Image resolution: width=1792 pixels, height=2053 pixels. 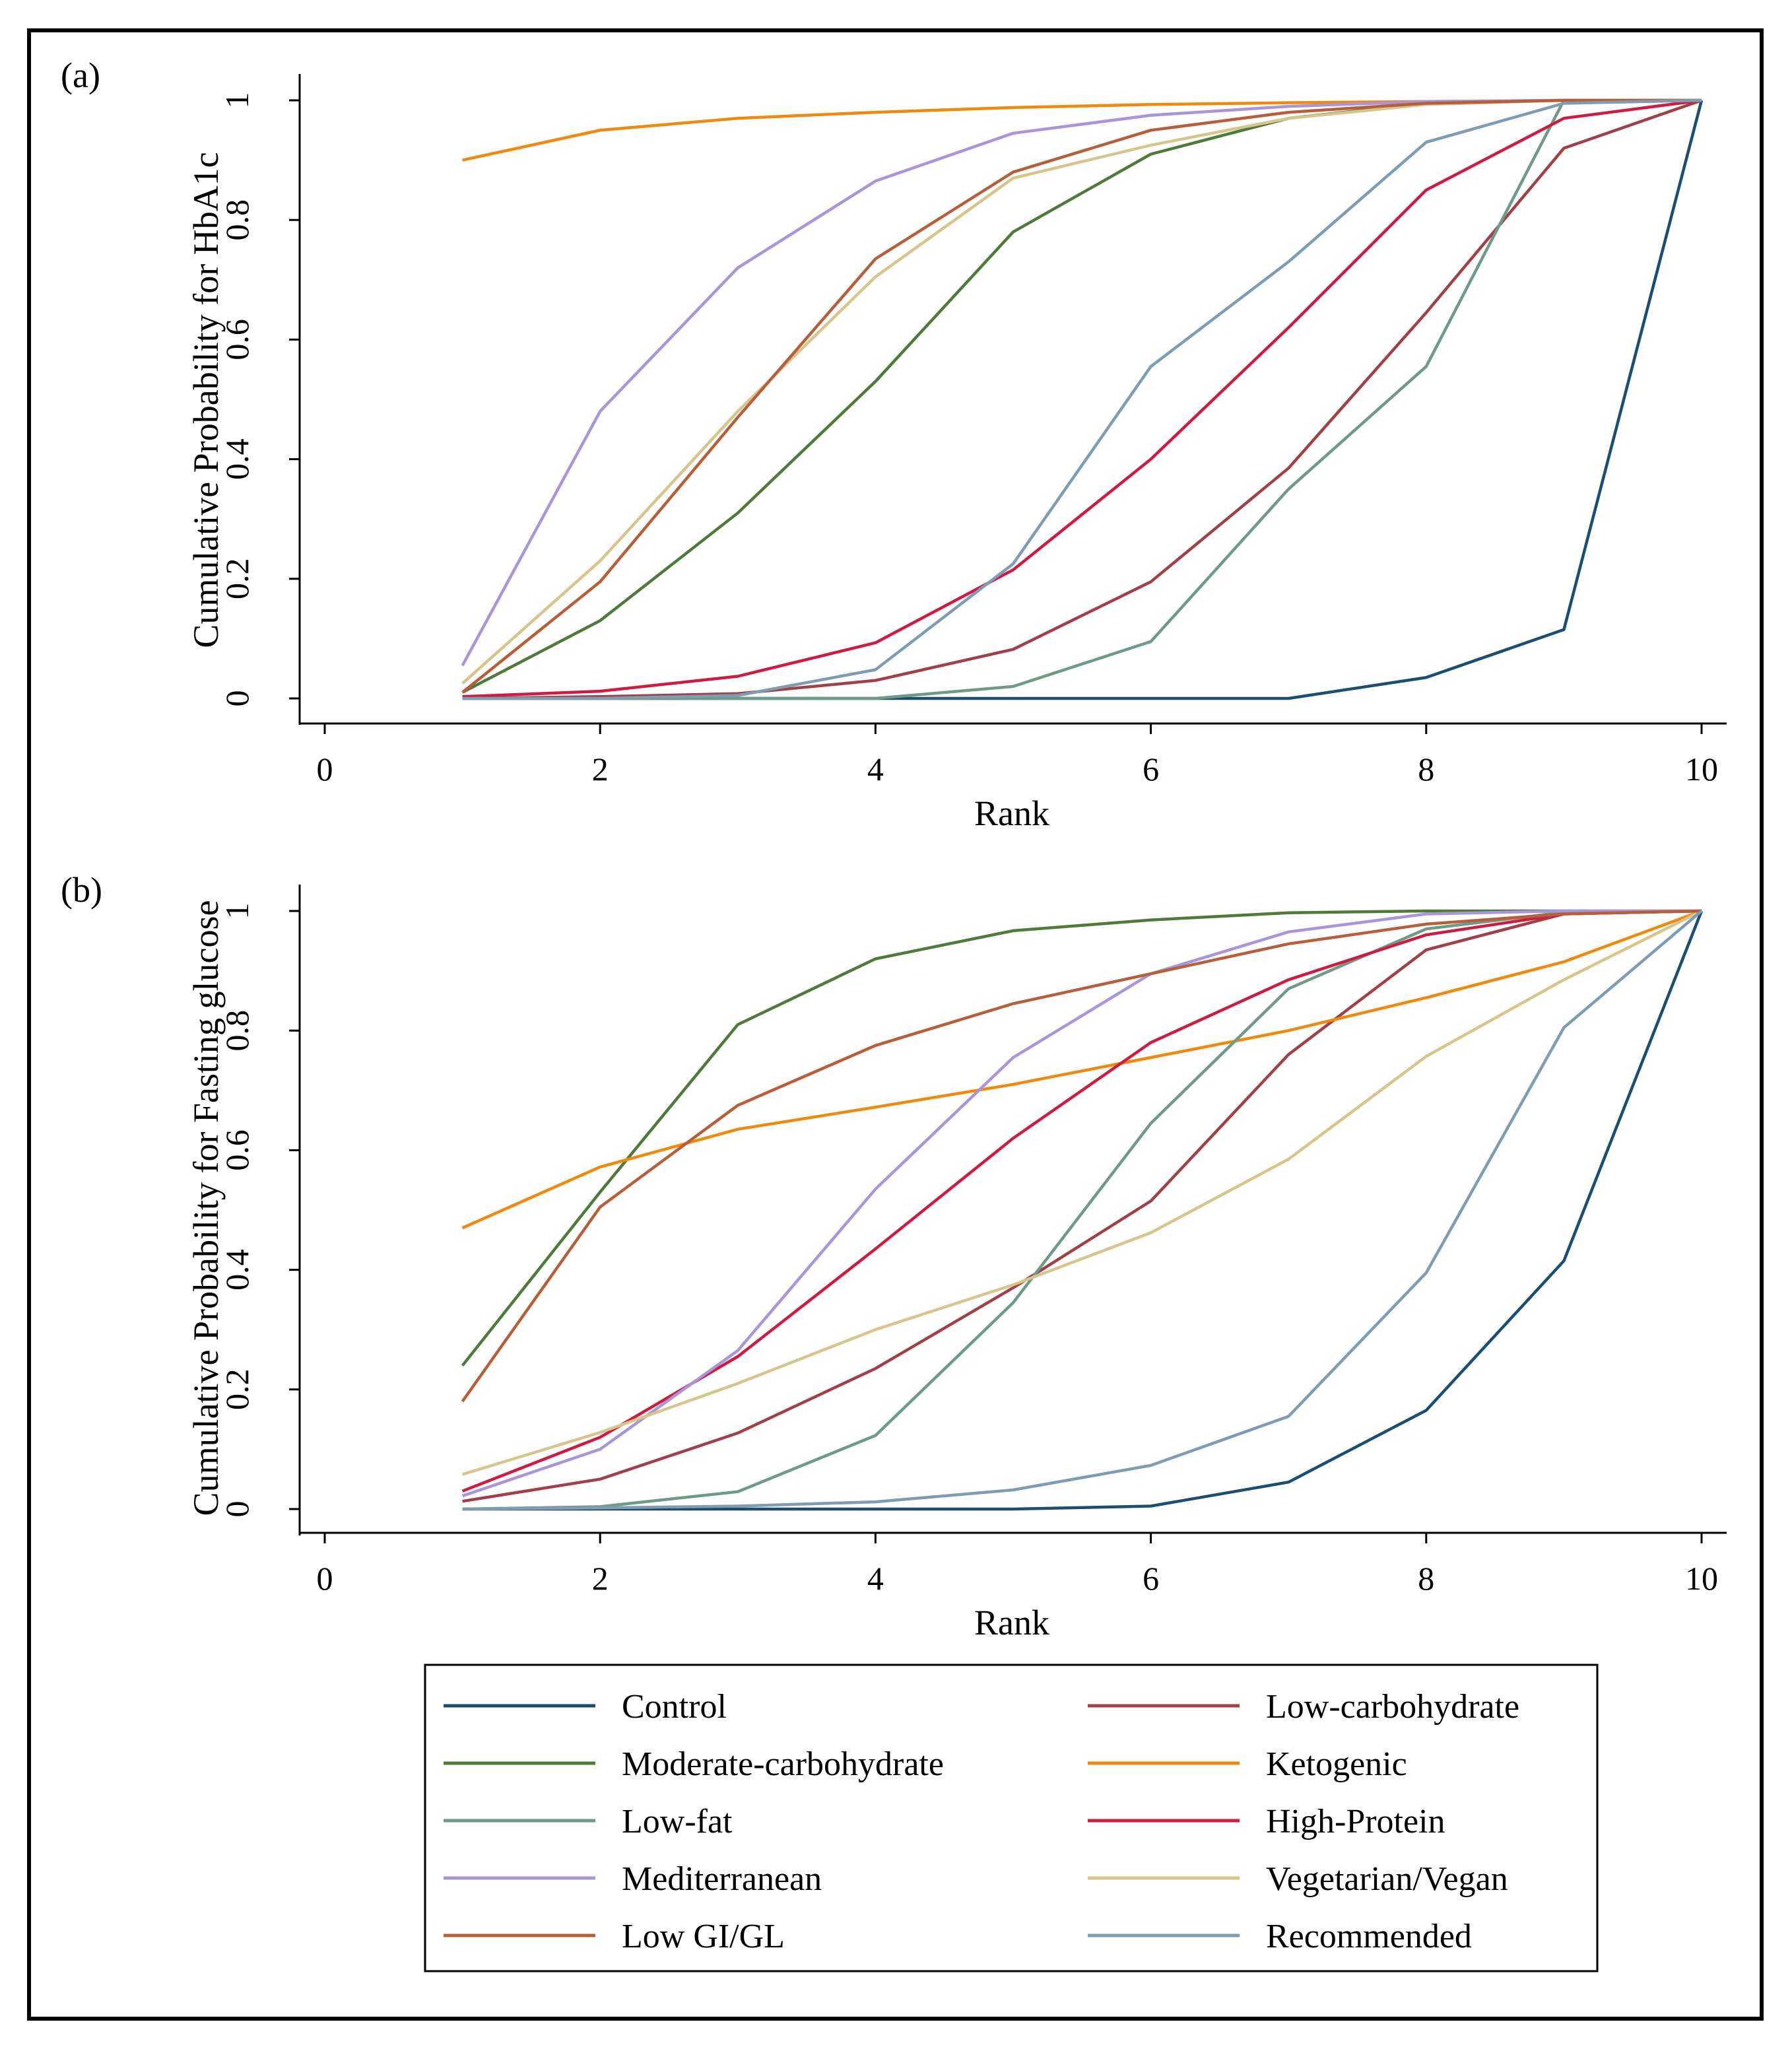 I want to click on legend-label: Low-fat, so click(x=677, y=1822).